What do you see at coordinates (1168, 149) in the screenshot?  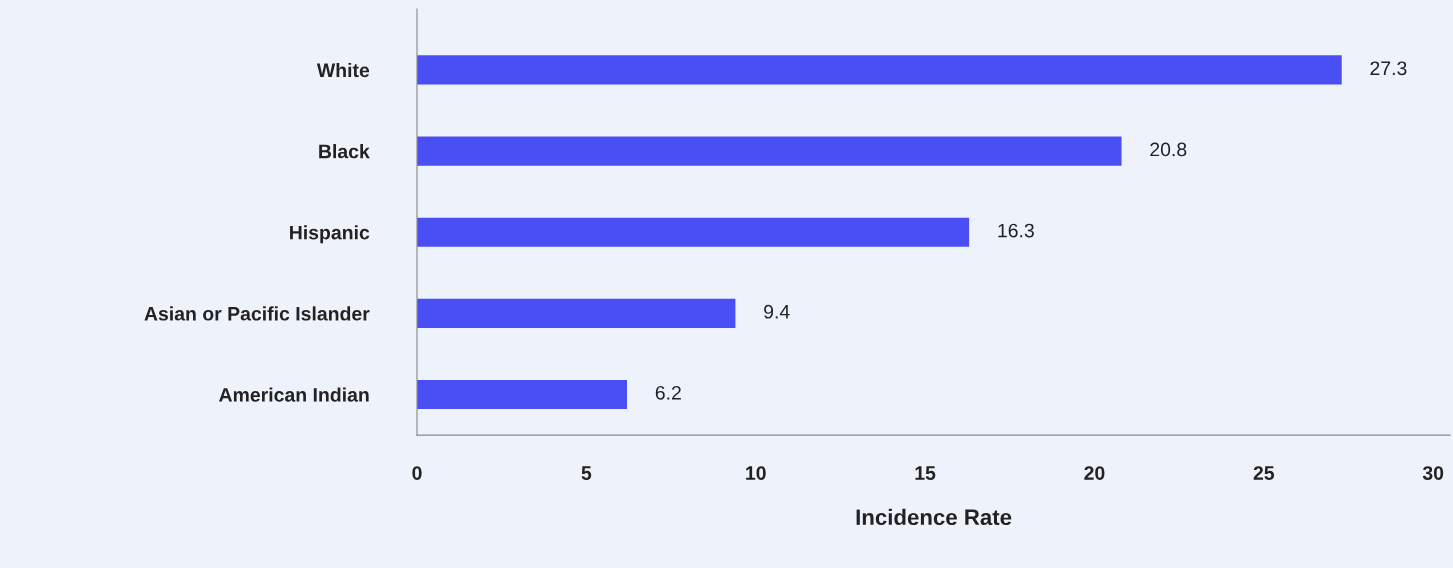 I see `data-label: 20.8` at bounding box center [1168, 149].